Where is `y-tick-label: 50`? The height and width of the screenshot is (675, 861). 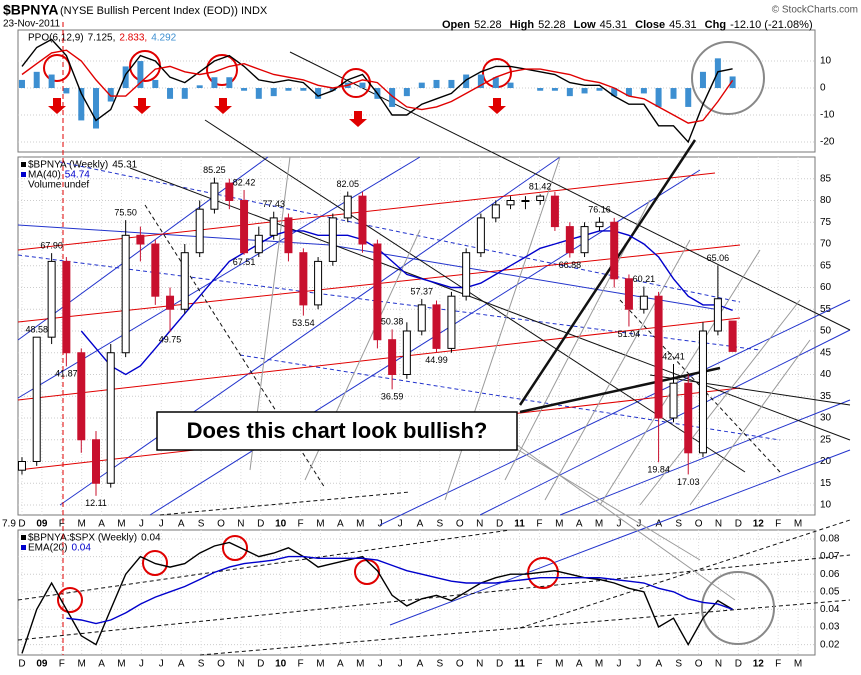 y-tick-label: 50 is located at coordinates (826, 331).